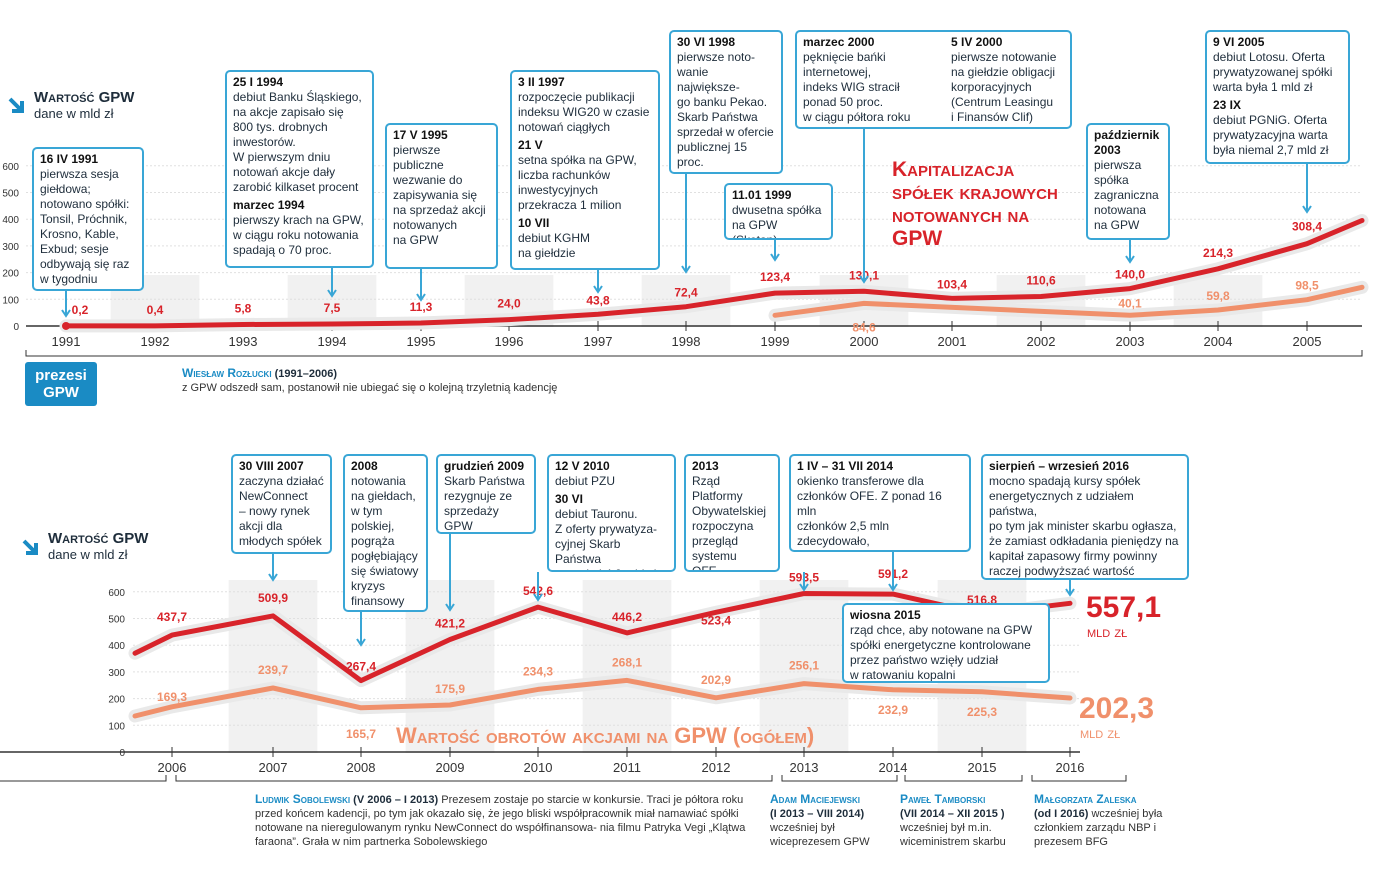  Describe the element at coordinates (66, 325) in the screenshot. I see `start-dot` at that location.